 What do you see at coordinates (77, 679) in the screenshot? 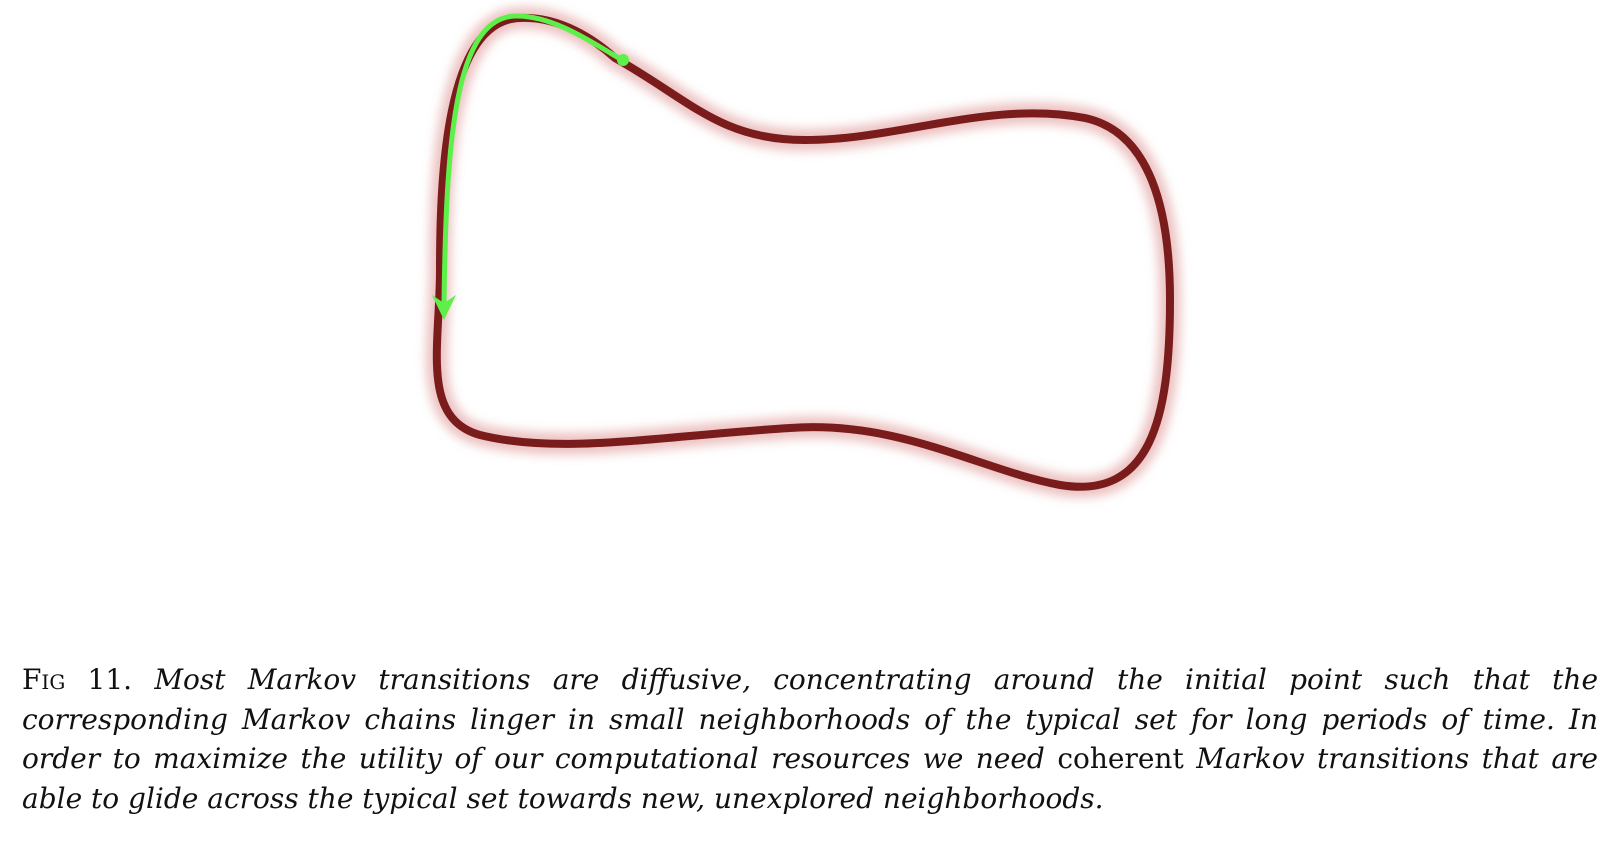
I see `figure-label: Fig 11.` at bounding box center [77, 679].